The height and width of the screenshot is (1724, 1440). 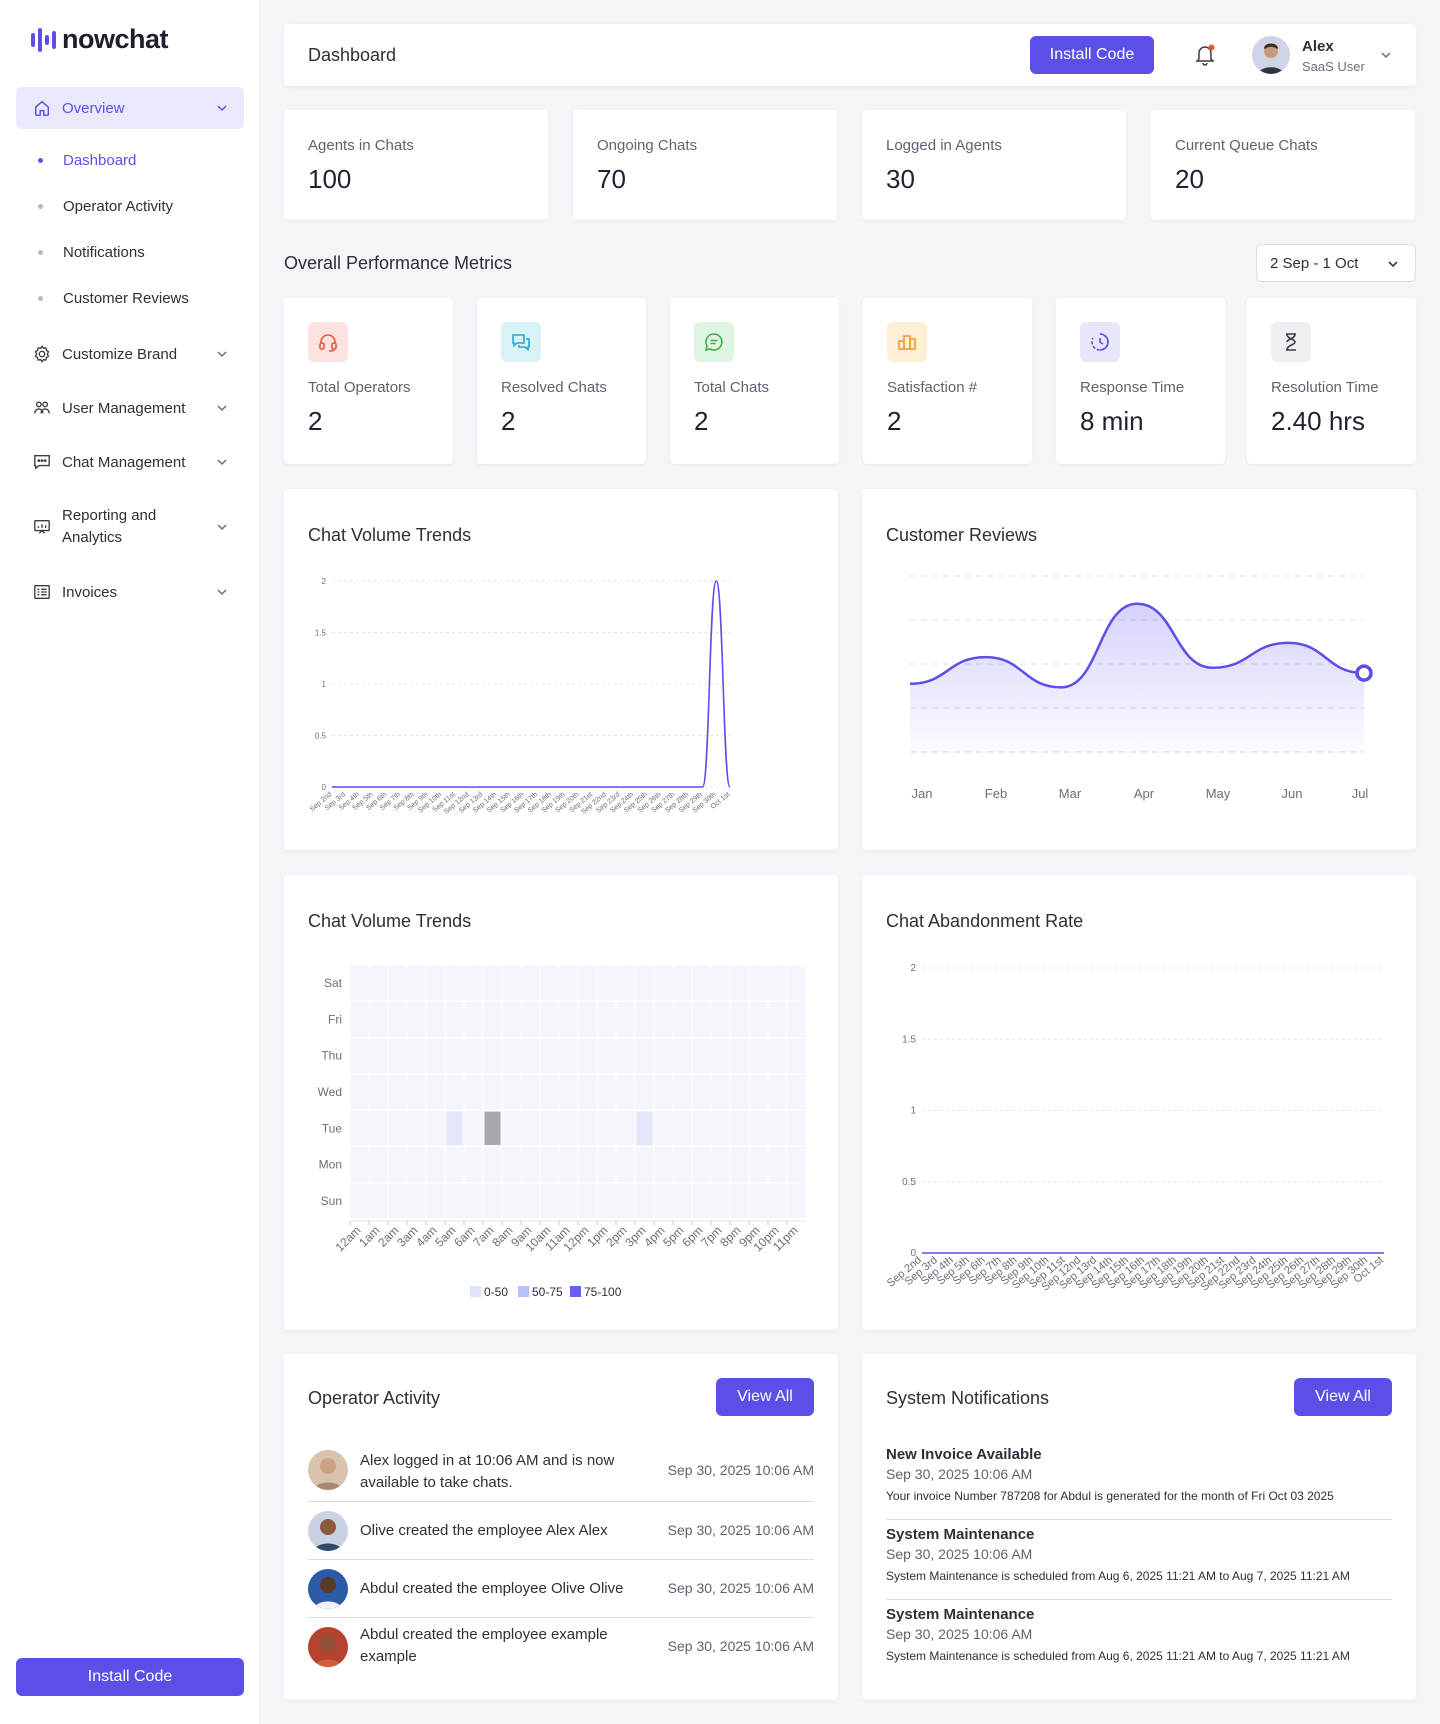 What do you see at coordinates (321, 633) in the screenshot?
I see `y-tick-label: 1.5` at bounding box center [321, 633].